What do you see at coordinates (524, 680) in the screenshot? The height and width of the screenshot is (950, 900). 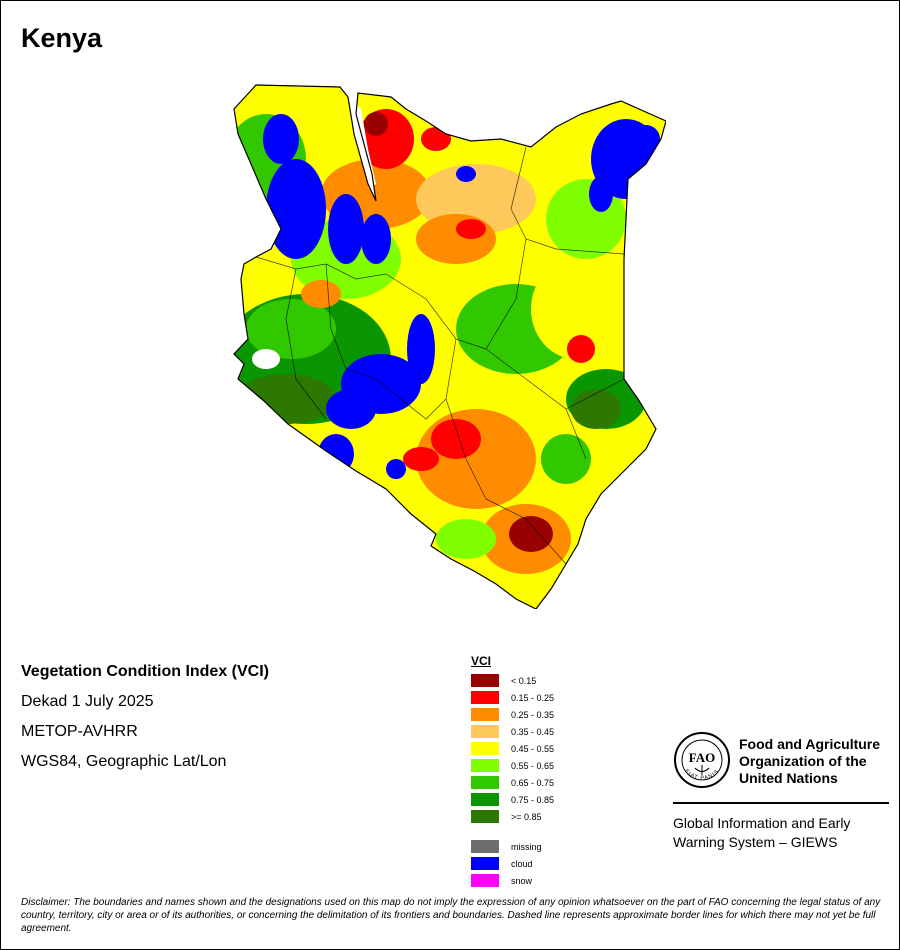 I see `legend-label: < 0.15` at bounding box center [524, 680].